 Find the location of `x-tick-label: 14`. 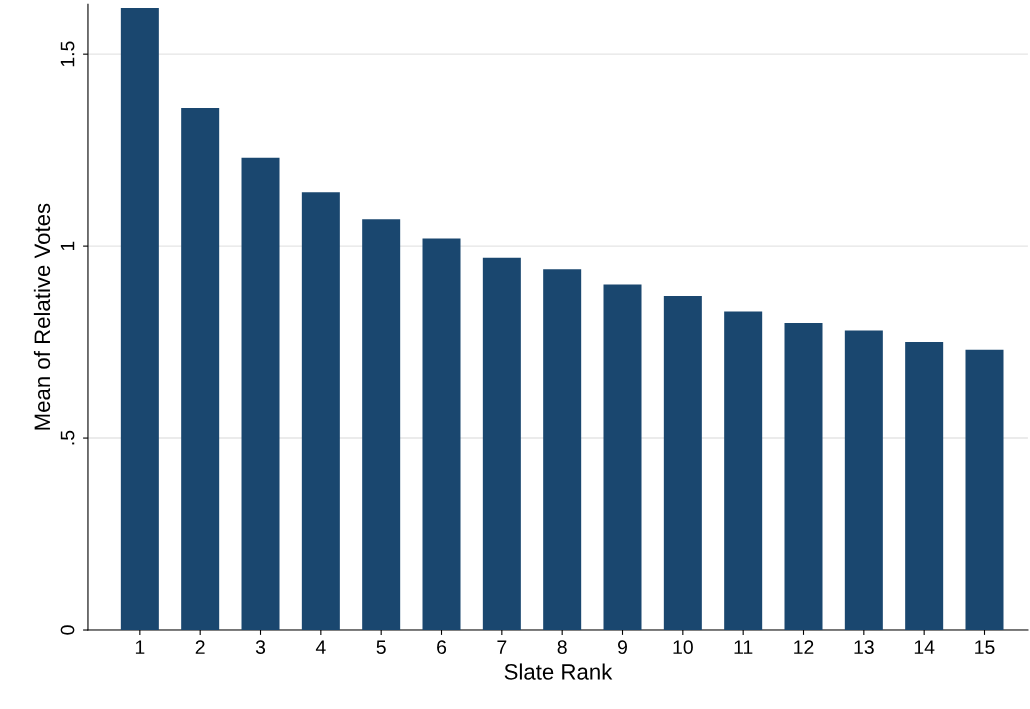

x-tick-label: 14 is located at coordinates (924, 647).